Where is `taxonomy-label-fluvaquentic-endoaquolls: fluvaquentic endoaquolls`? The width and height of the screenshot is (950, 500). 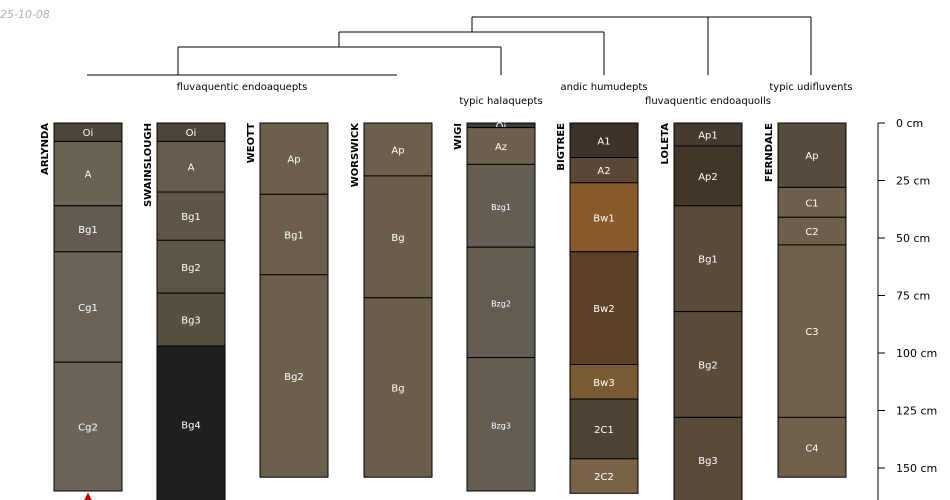
taxonomy-label-fluvaquentic-endoaquolls: fluvaquentic endoaquolls is located at coordinates (708, 101).